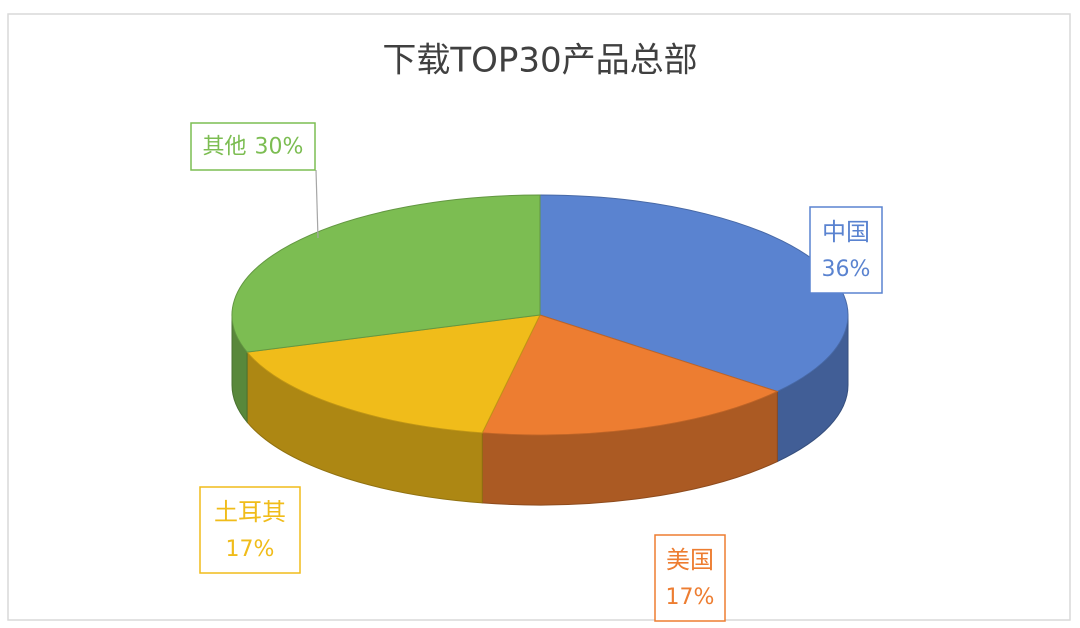 This screenshot has height=628, width=1080. Describe the element at coordinates (225, 147) in the screenshot. I see `label-category: 其他` at that location.